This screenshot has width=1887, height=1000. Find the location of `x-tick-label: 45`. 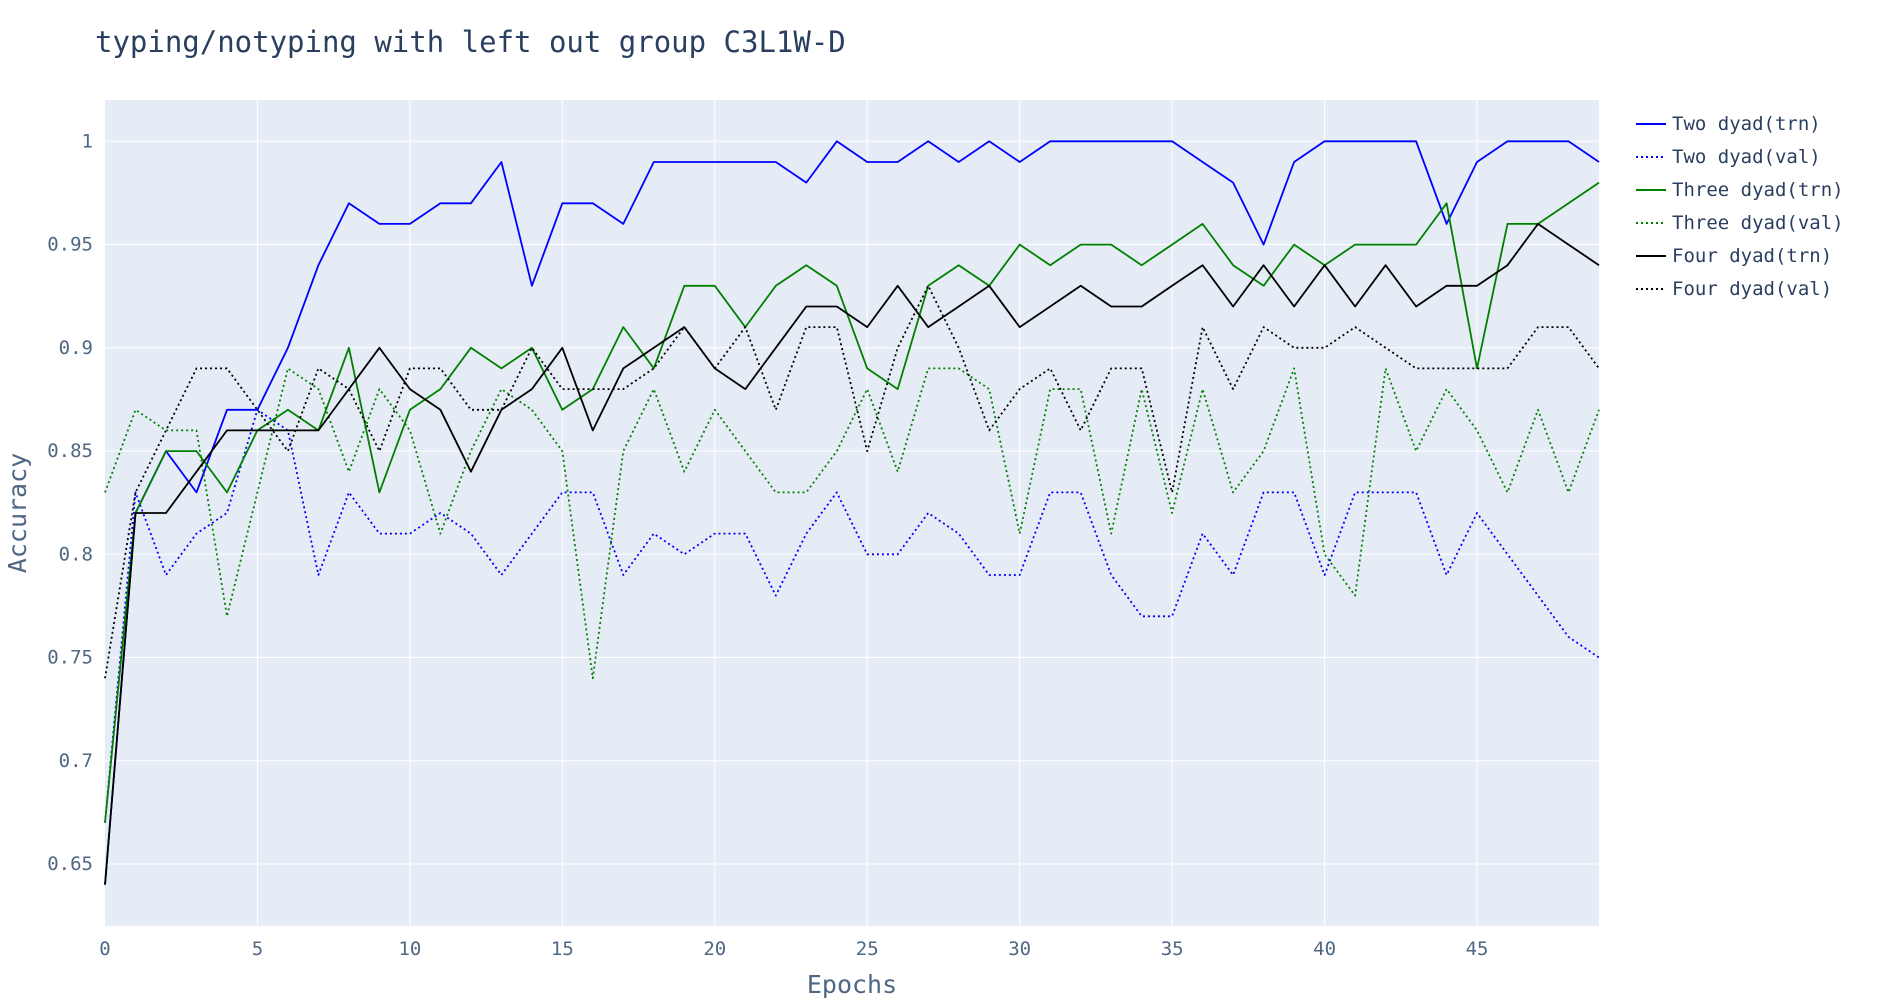

x-tick-label: 45 is located at coordinates (1477, 949).